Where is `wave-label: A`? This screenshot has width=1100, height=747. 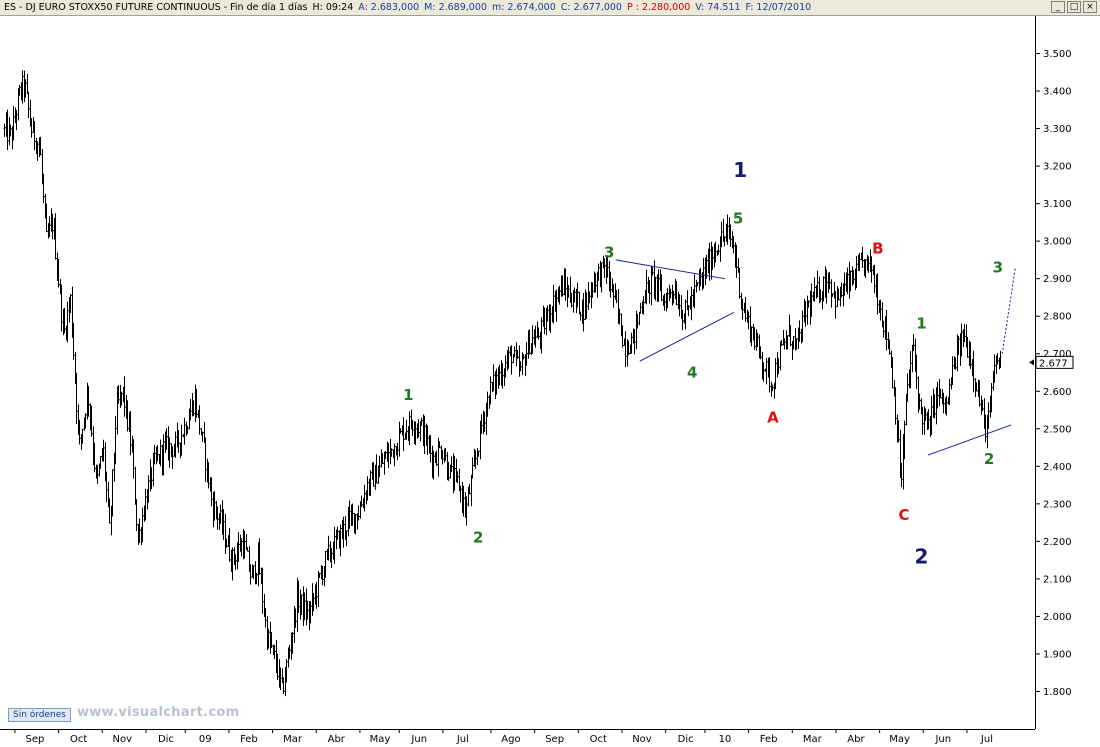
wave-label: A is located at coordinates (773, 418).